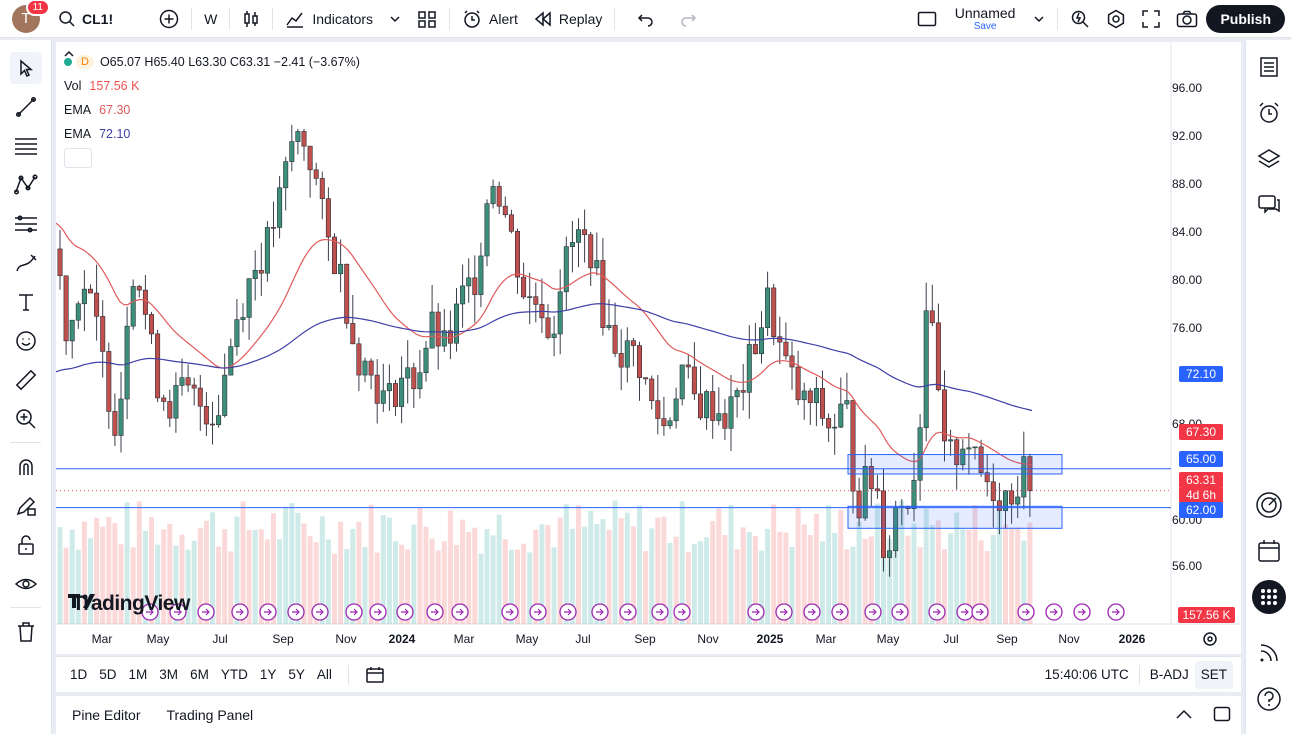 The width and height of the screenshot is (1291, 734). Describe the element at coordinates (26, 145) in the screenshot. I see `fib-tool` at that location.